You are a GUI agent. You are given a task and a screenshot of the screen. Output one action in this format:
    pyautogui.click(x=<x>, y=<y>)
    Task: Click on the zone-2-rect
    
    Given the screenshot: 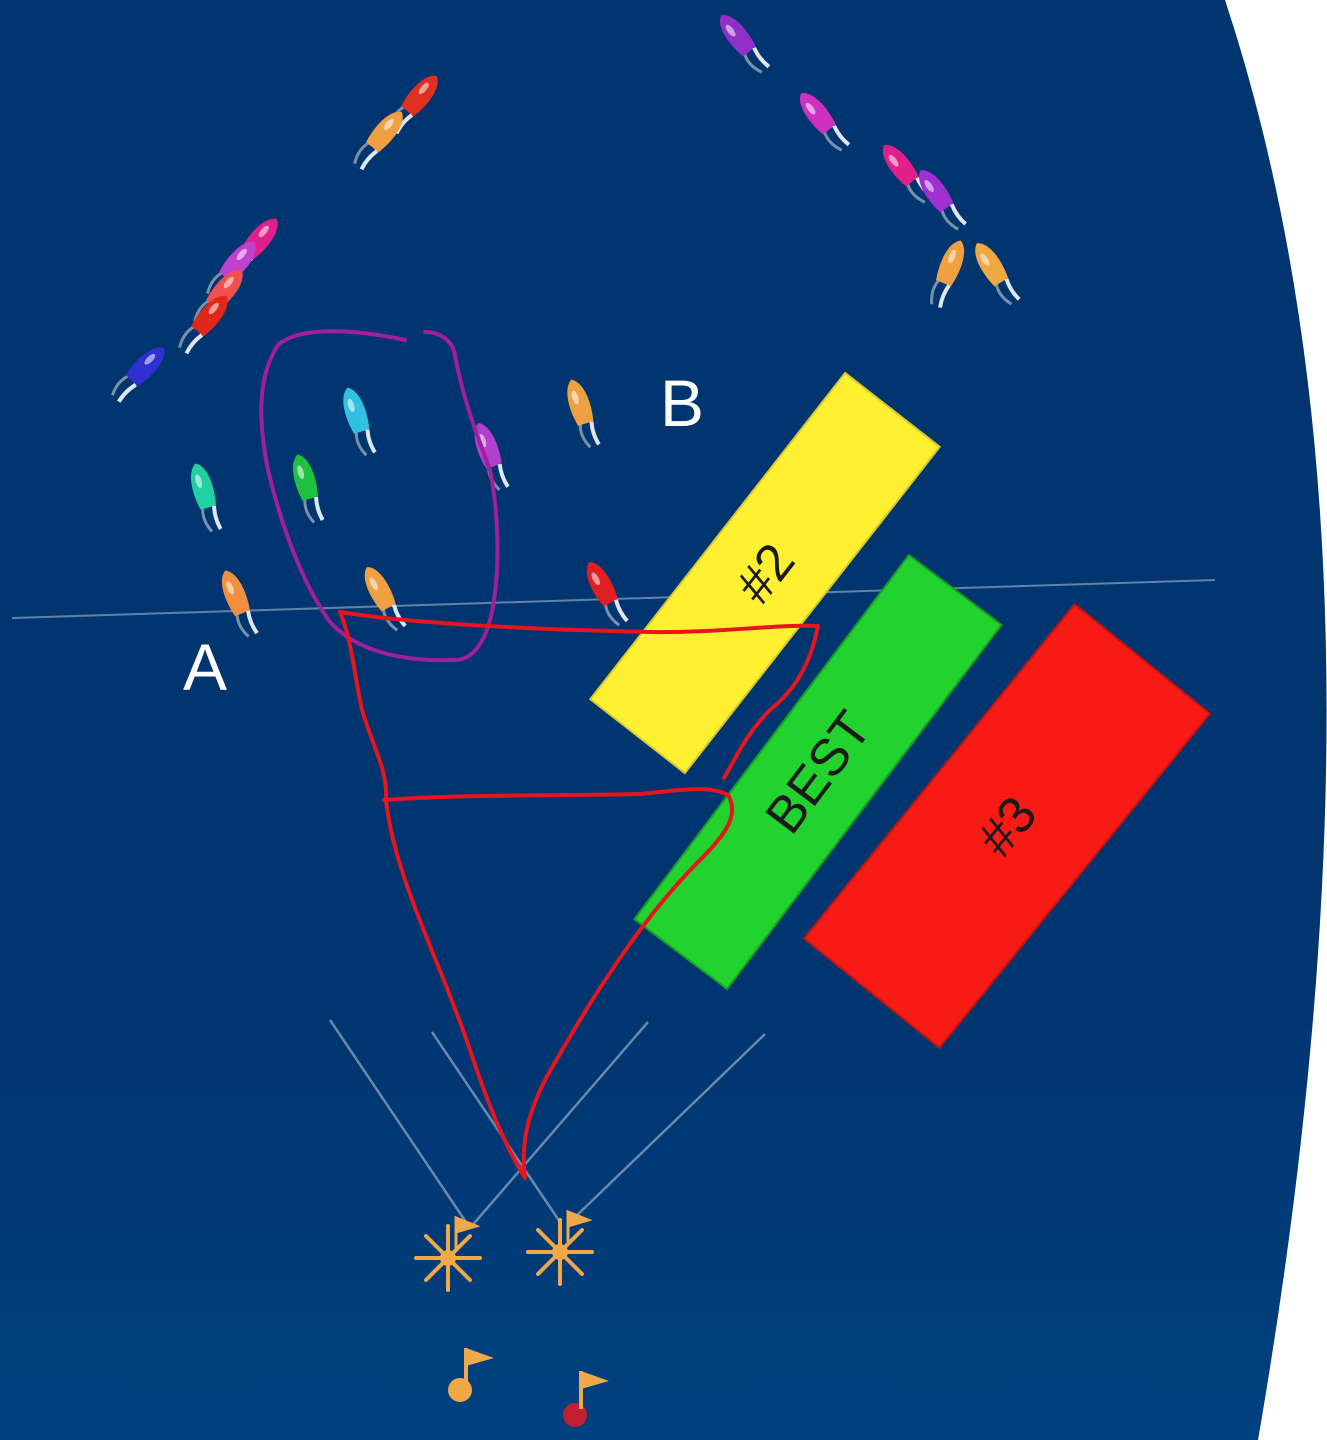 What is the action you would take?
    pyautogui.click(x=765, y=573)
    